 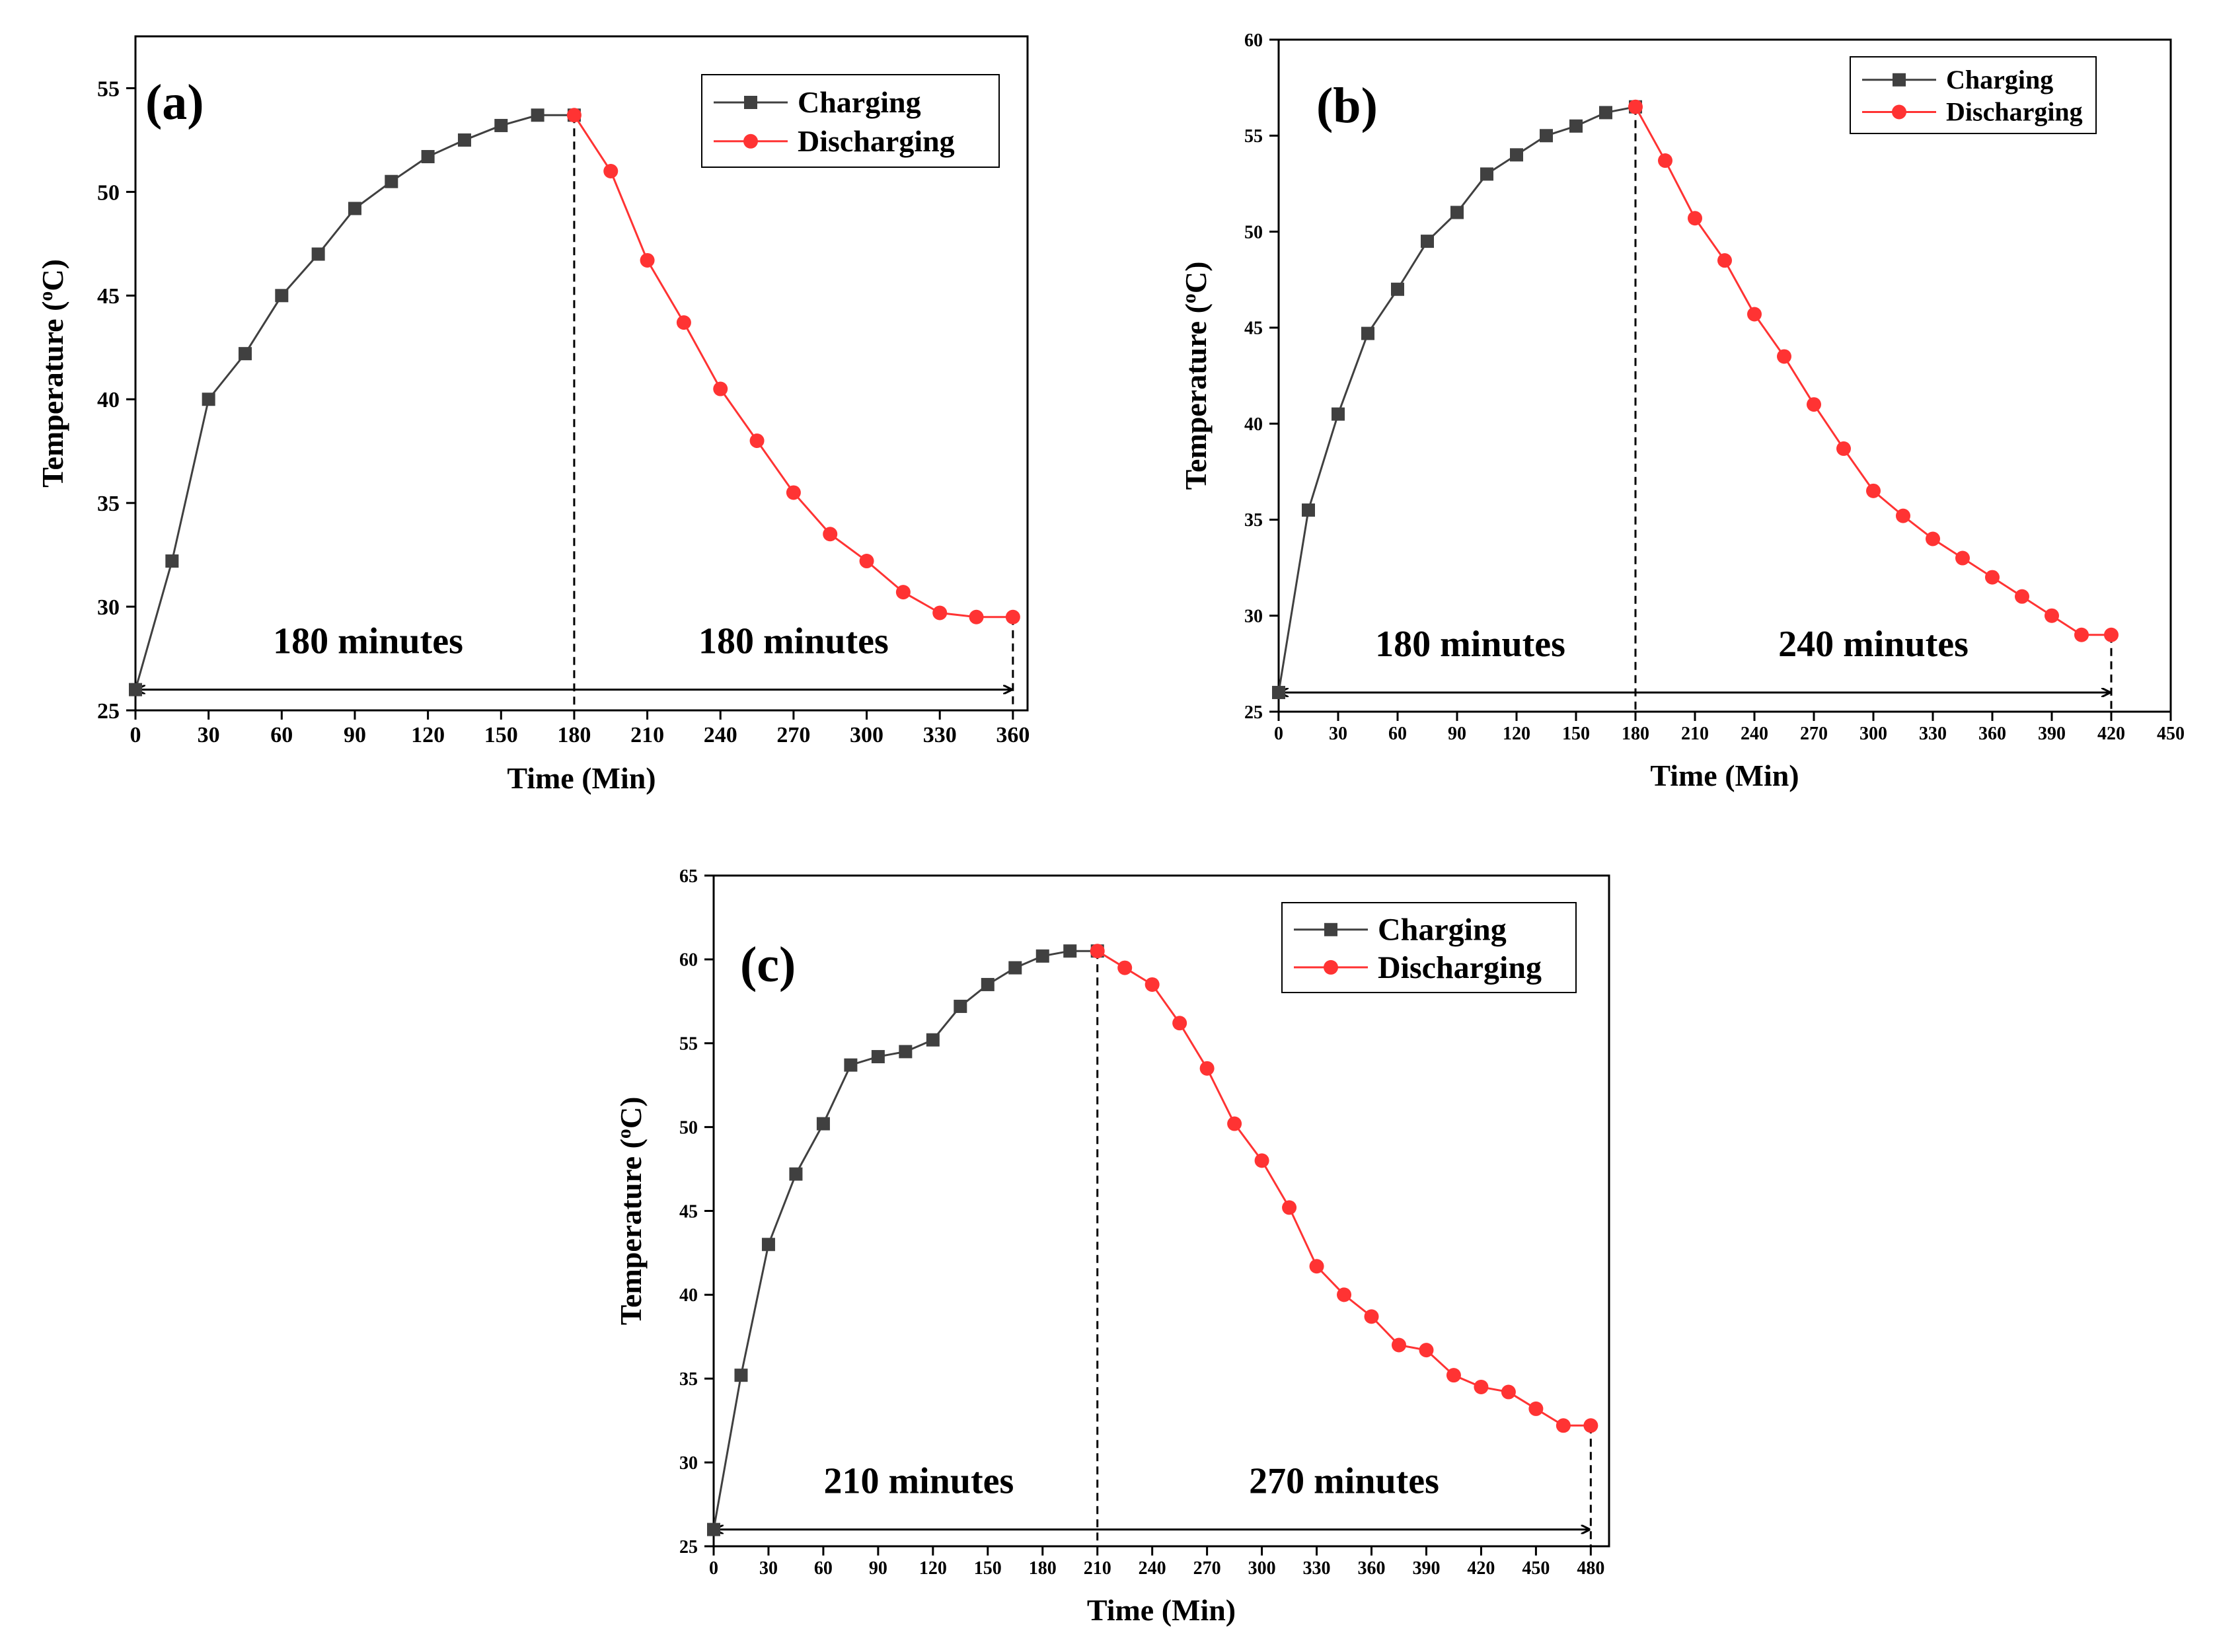 What do you see at coordinates (1397, 734) in the screenshot?
I see `x-tick-label: 60` at bounding box center [1397, 734].